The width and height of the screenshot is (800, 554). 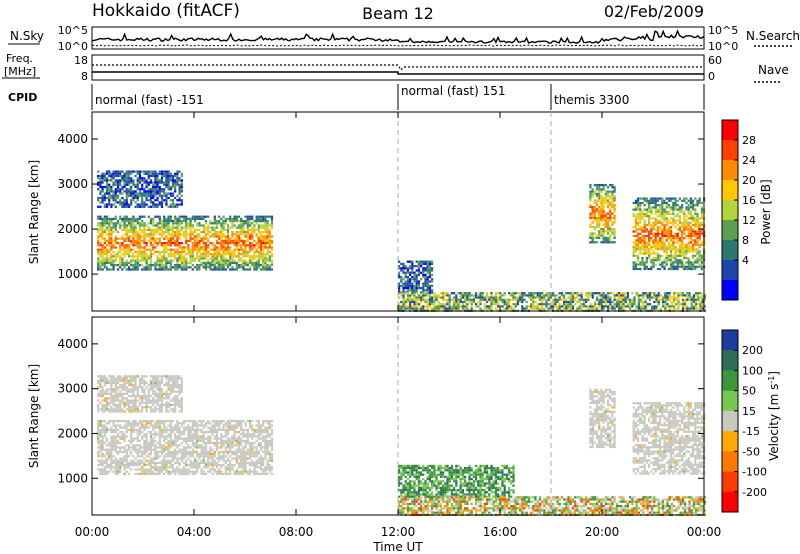 What do you see at coordinates (81, 60) in the screenshot?
I see `freq-tick-top: 18` at bounding box center [81, 60].